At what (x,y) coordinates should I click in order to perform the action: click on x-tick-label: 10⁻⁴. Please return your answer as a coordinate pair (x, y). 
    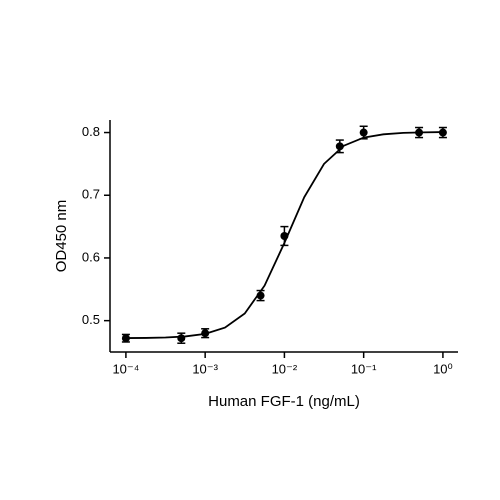
    Looking at the image, I should click on (125, 368).